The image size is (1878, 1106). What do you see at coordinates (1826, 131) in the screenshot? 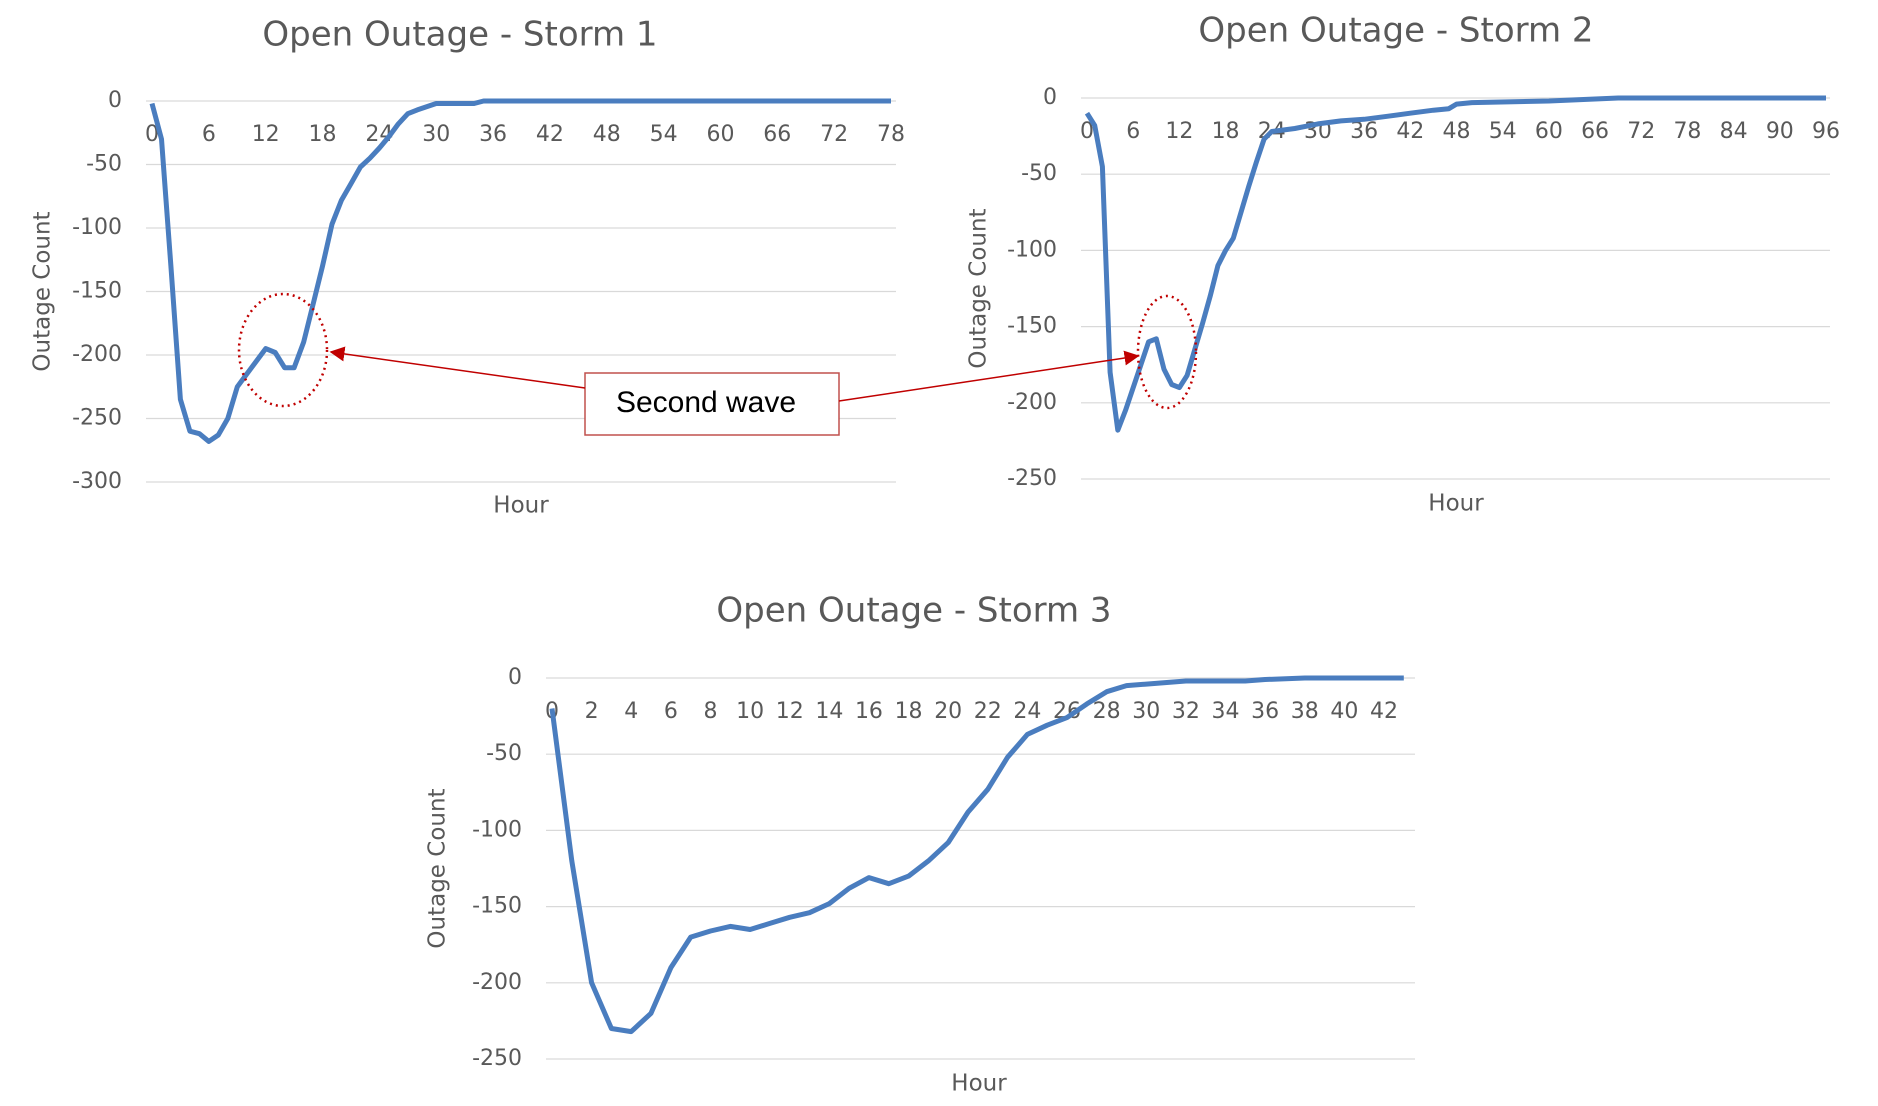
I see `x-tick-label: 96` at bounding box center [1826, 131].